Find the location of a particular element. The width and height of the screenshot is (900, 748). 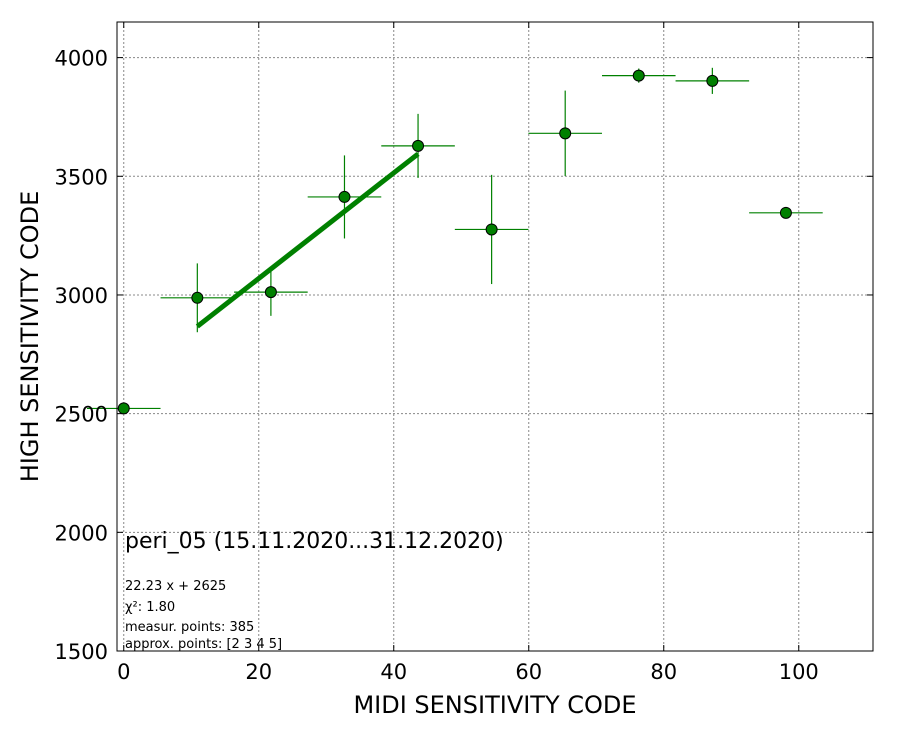

x-tick-label: 80 is located at coordinates (663, 672).